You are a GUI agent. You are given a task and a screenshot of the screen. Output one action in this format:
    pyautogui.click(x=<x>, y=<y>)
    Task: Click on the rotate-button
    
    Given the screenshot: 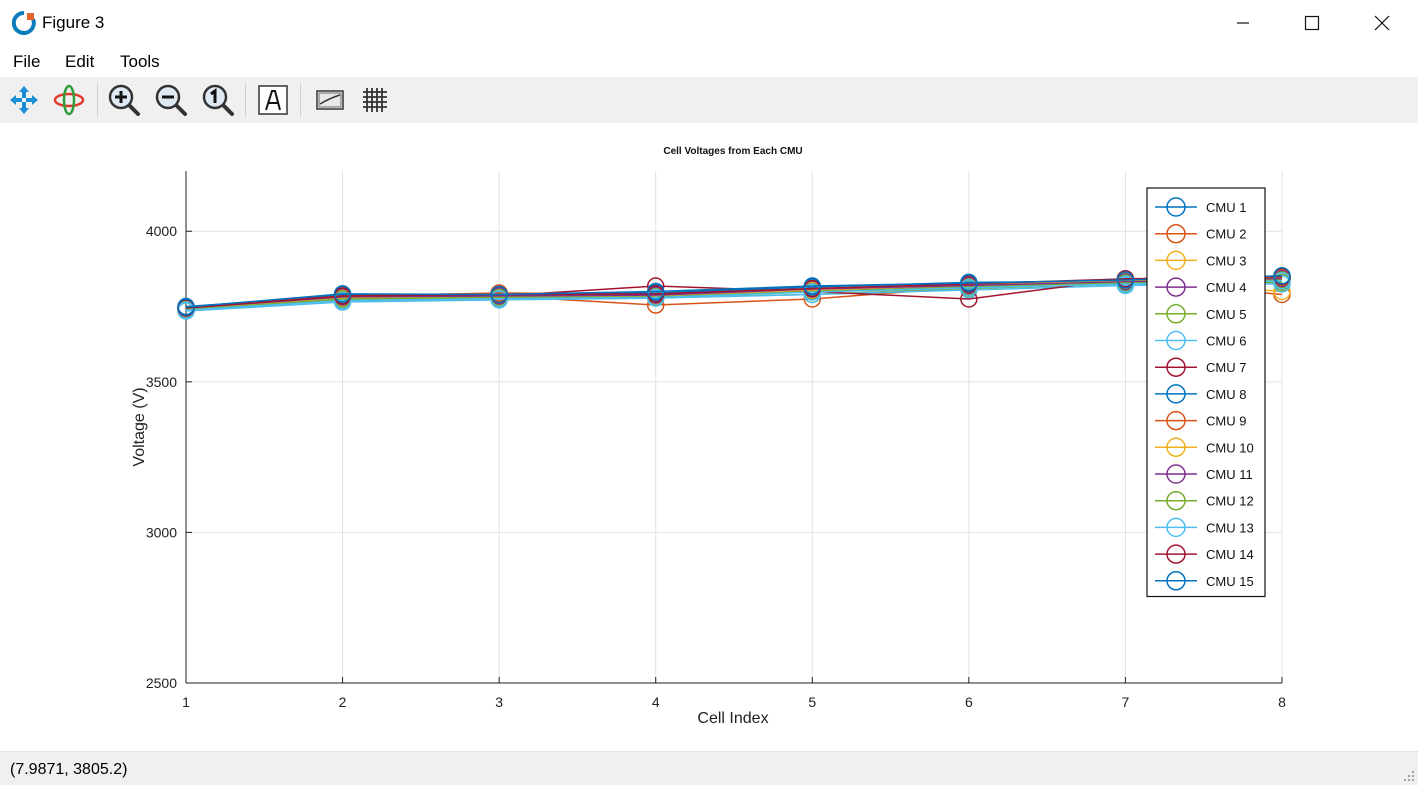 What is the action you would take?
    pyautogui.click(x=69, y=100)
    